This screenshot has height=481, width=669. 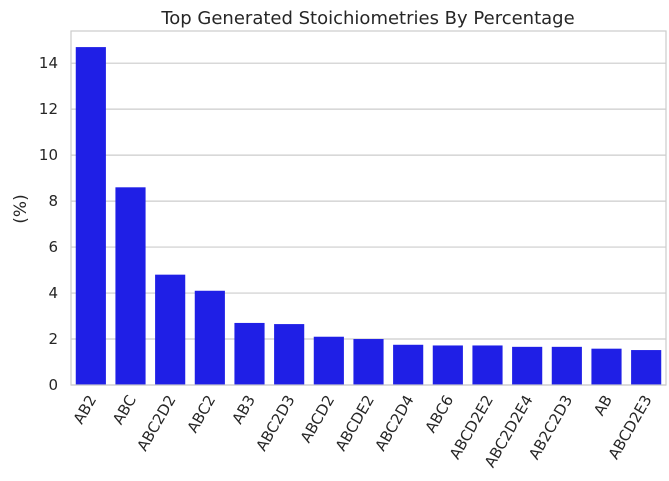 What do you see at coordinates (53, 247) in the screenshot?
I see `y-tick-label: 6` at bounding box center [53, 247].